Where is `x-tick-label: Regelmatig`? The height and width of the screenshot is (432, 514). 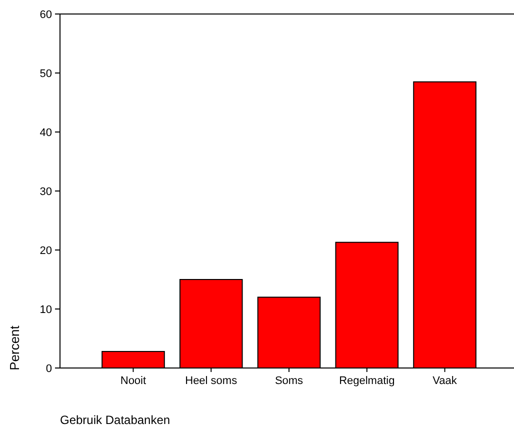
x-tick-label: Regelmatig is located at coordinates (367, 381).